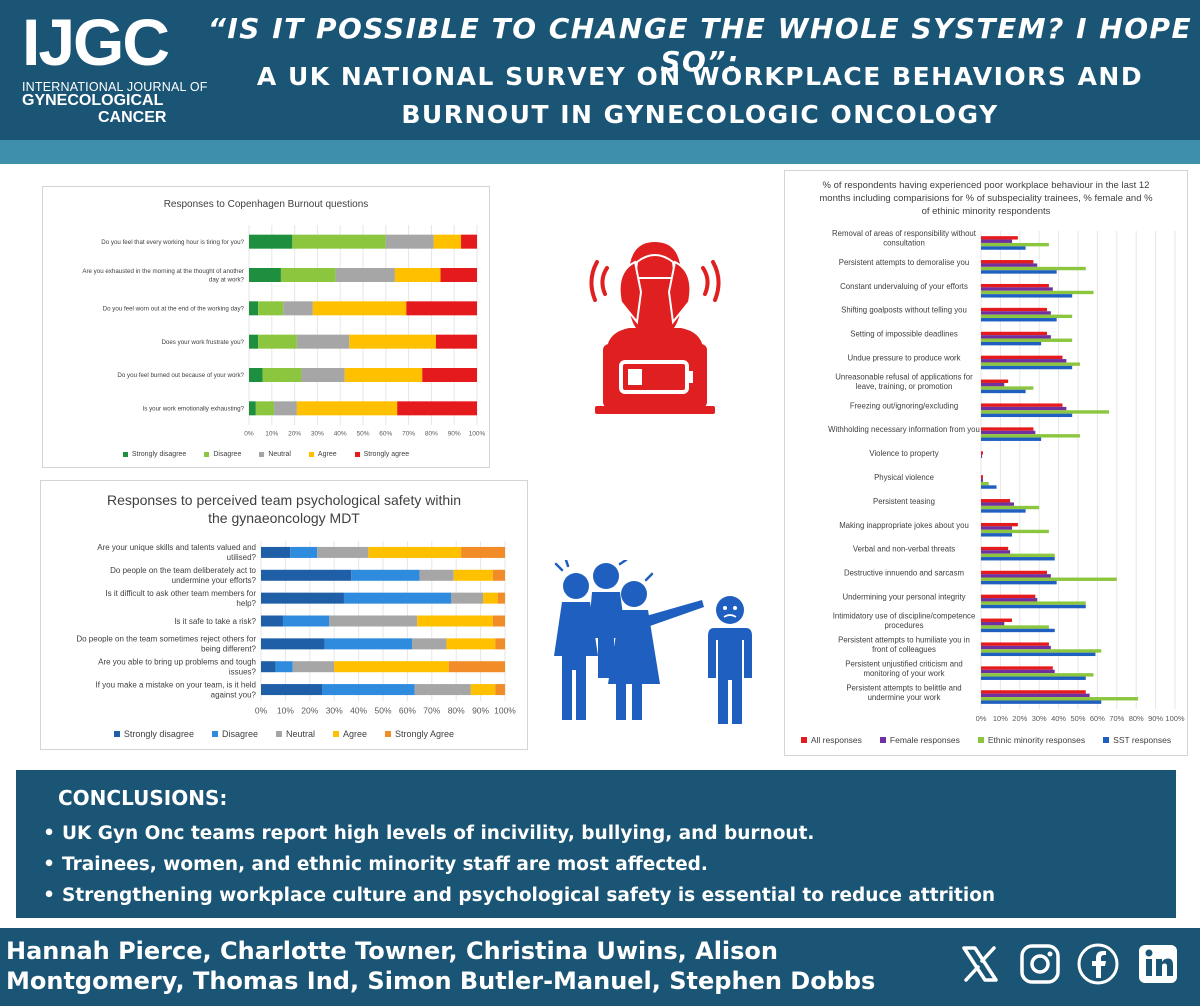 Image resolution: width=1200 pixels, height=1006 pixels. Describe the element at coordinates (903, 357) in the screenshot. I see `category-label: Undue pressure to produce work` at that location.